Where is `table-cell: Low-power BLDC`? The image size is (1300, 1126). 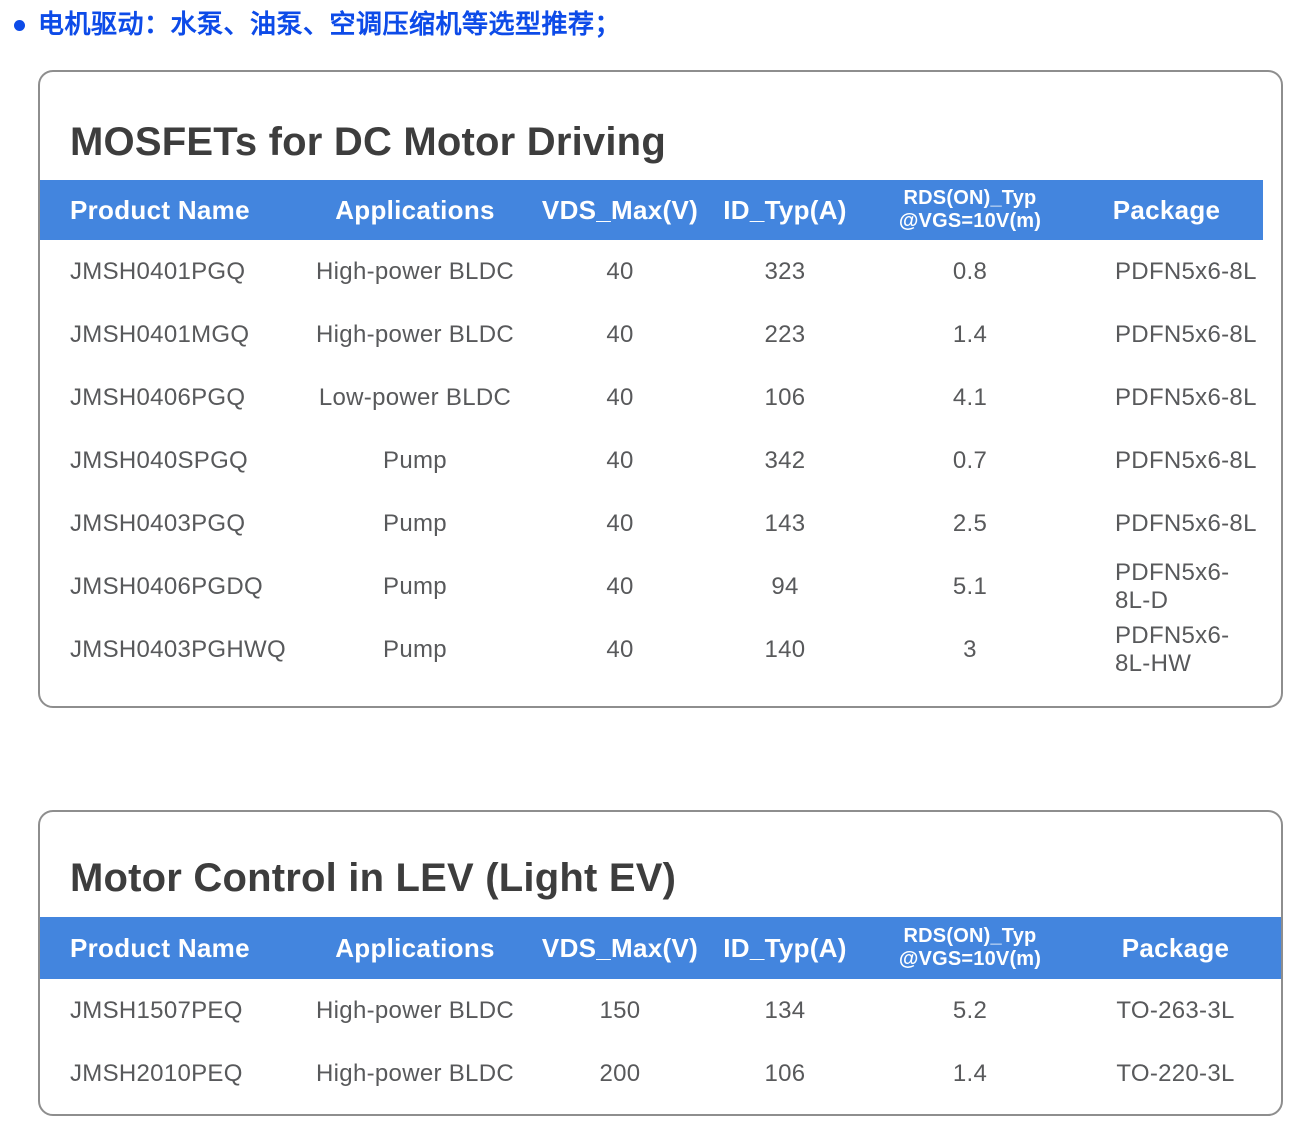 table-cell: Low-power BLDC is located at coordinates (415, 397).